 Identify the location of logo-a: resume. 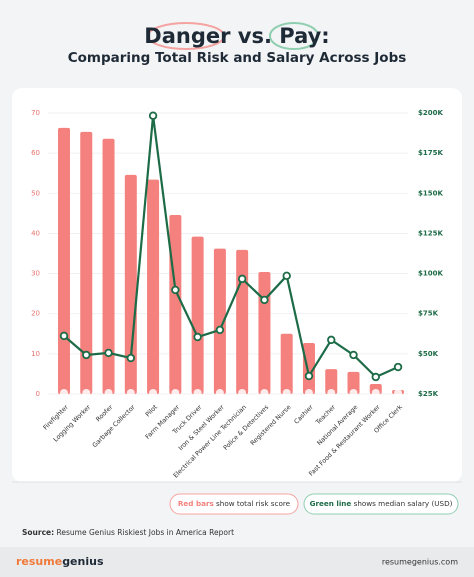
(39, 561).